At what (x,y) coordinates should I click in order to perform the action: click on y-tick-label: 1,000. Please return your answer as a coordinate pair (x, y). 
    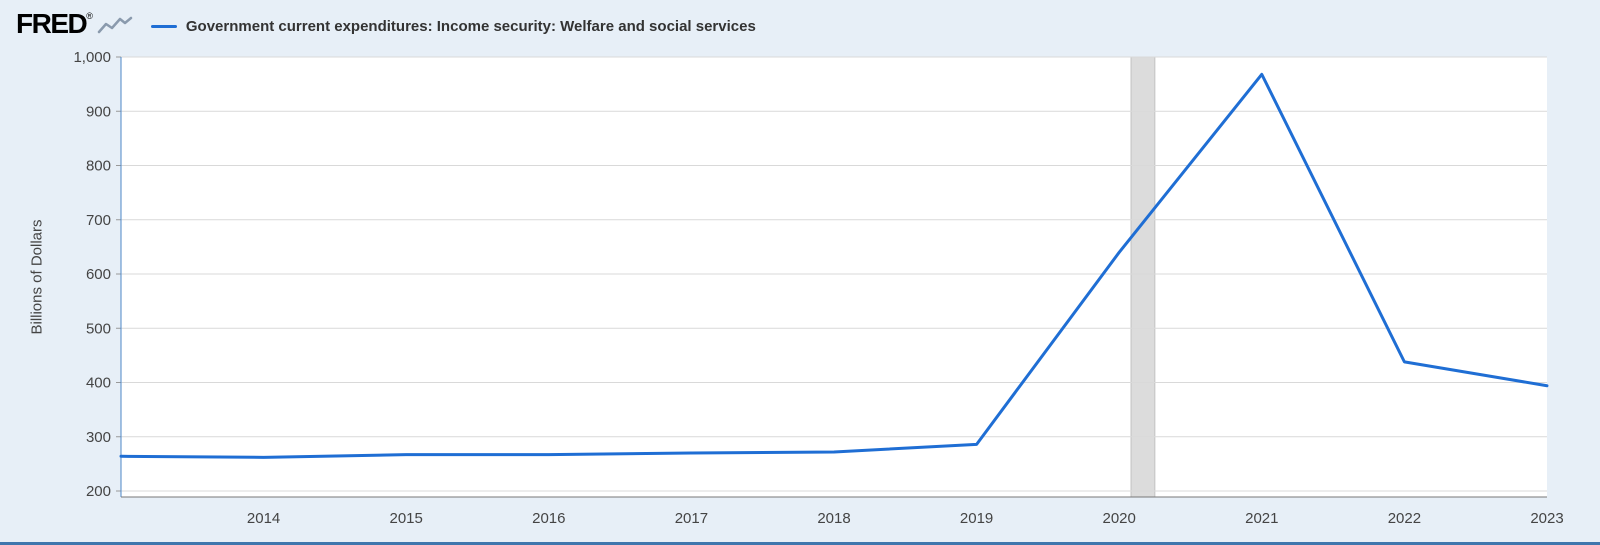
    Looking at the image, I should click on (92, 57).